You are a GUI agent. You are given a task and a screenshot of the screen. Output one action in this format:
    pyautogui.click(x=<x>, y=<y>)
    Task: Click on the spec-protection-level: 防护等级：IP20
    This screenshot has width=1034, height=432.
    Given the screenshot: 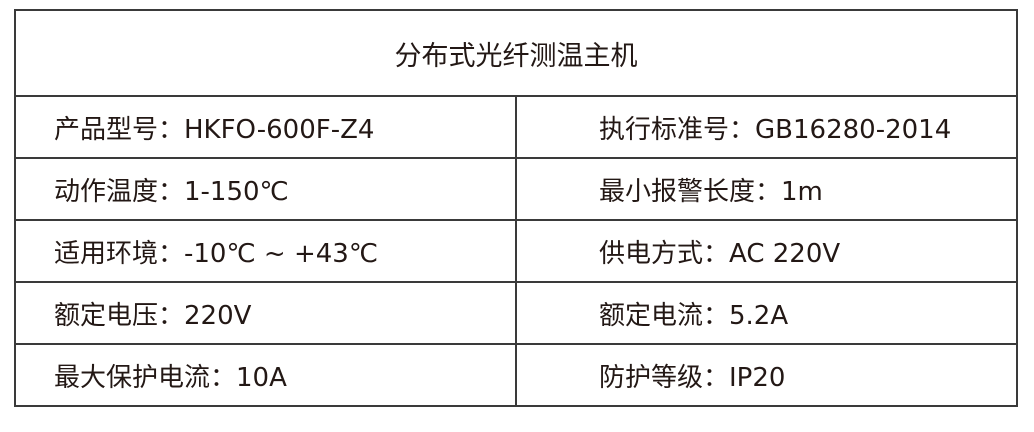 What is the action you would take?
    pyautogui.click(x=766, y=375)
    